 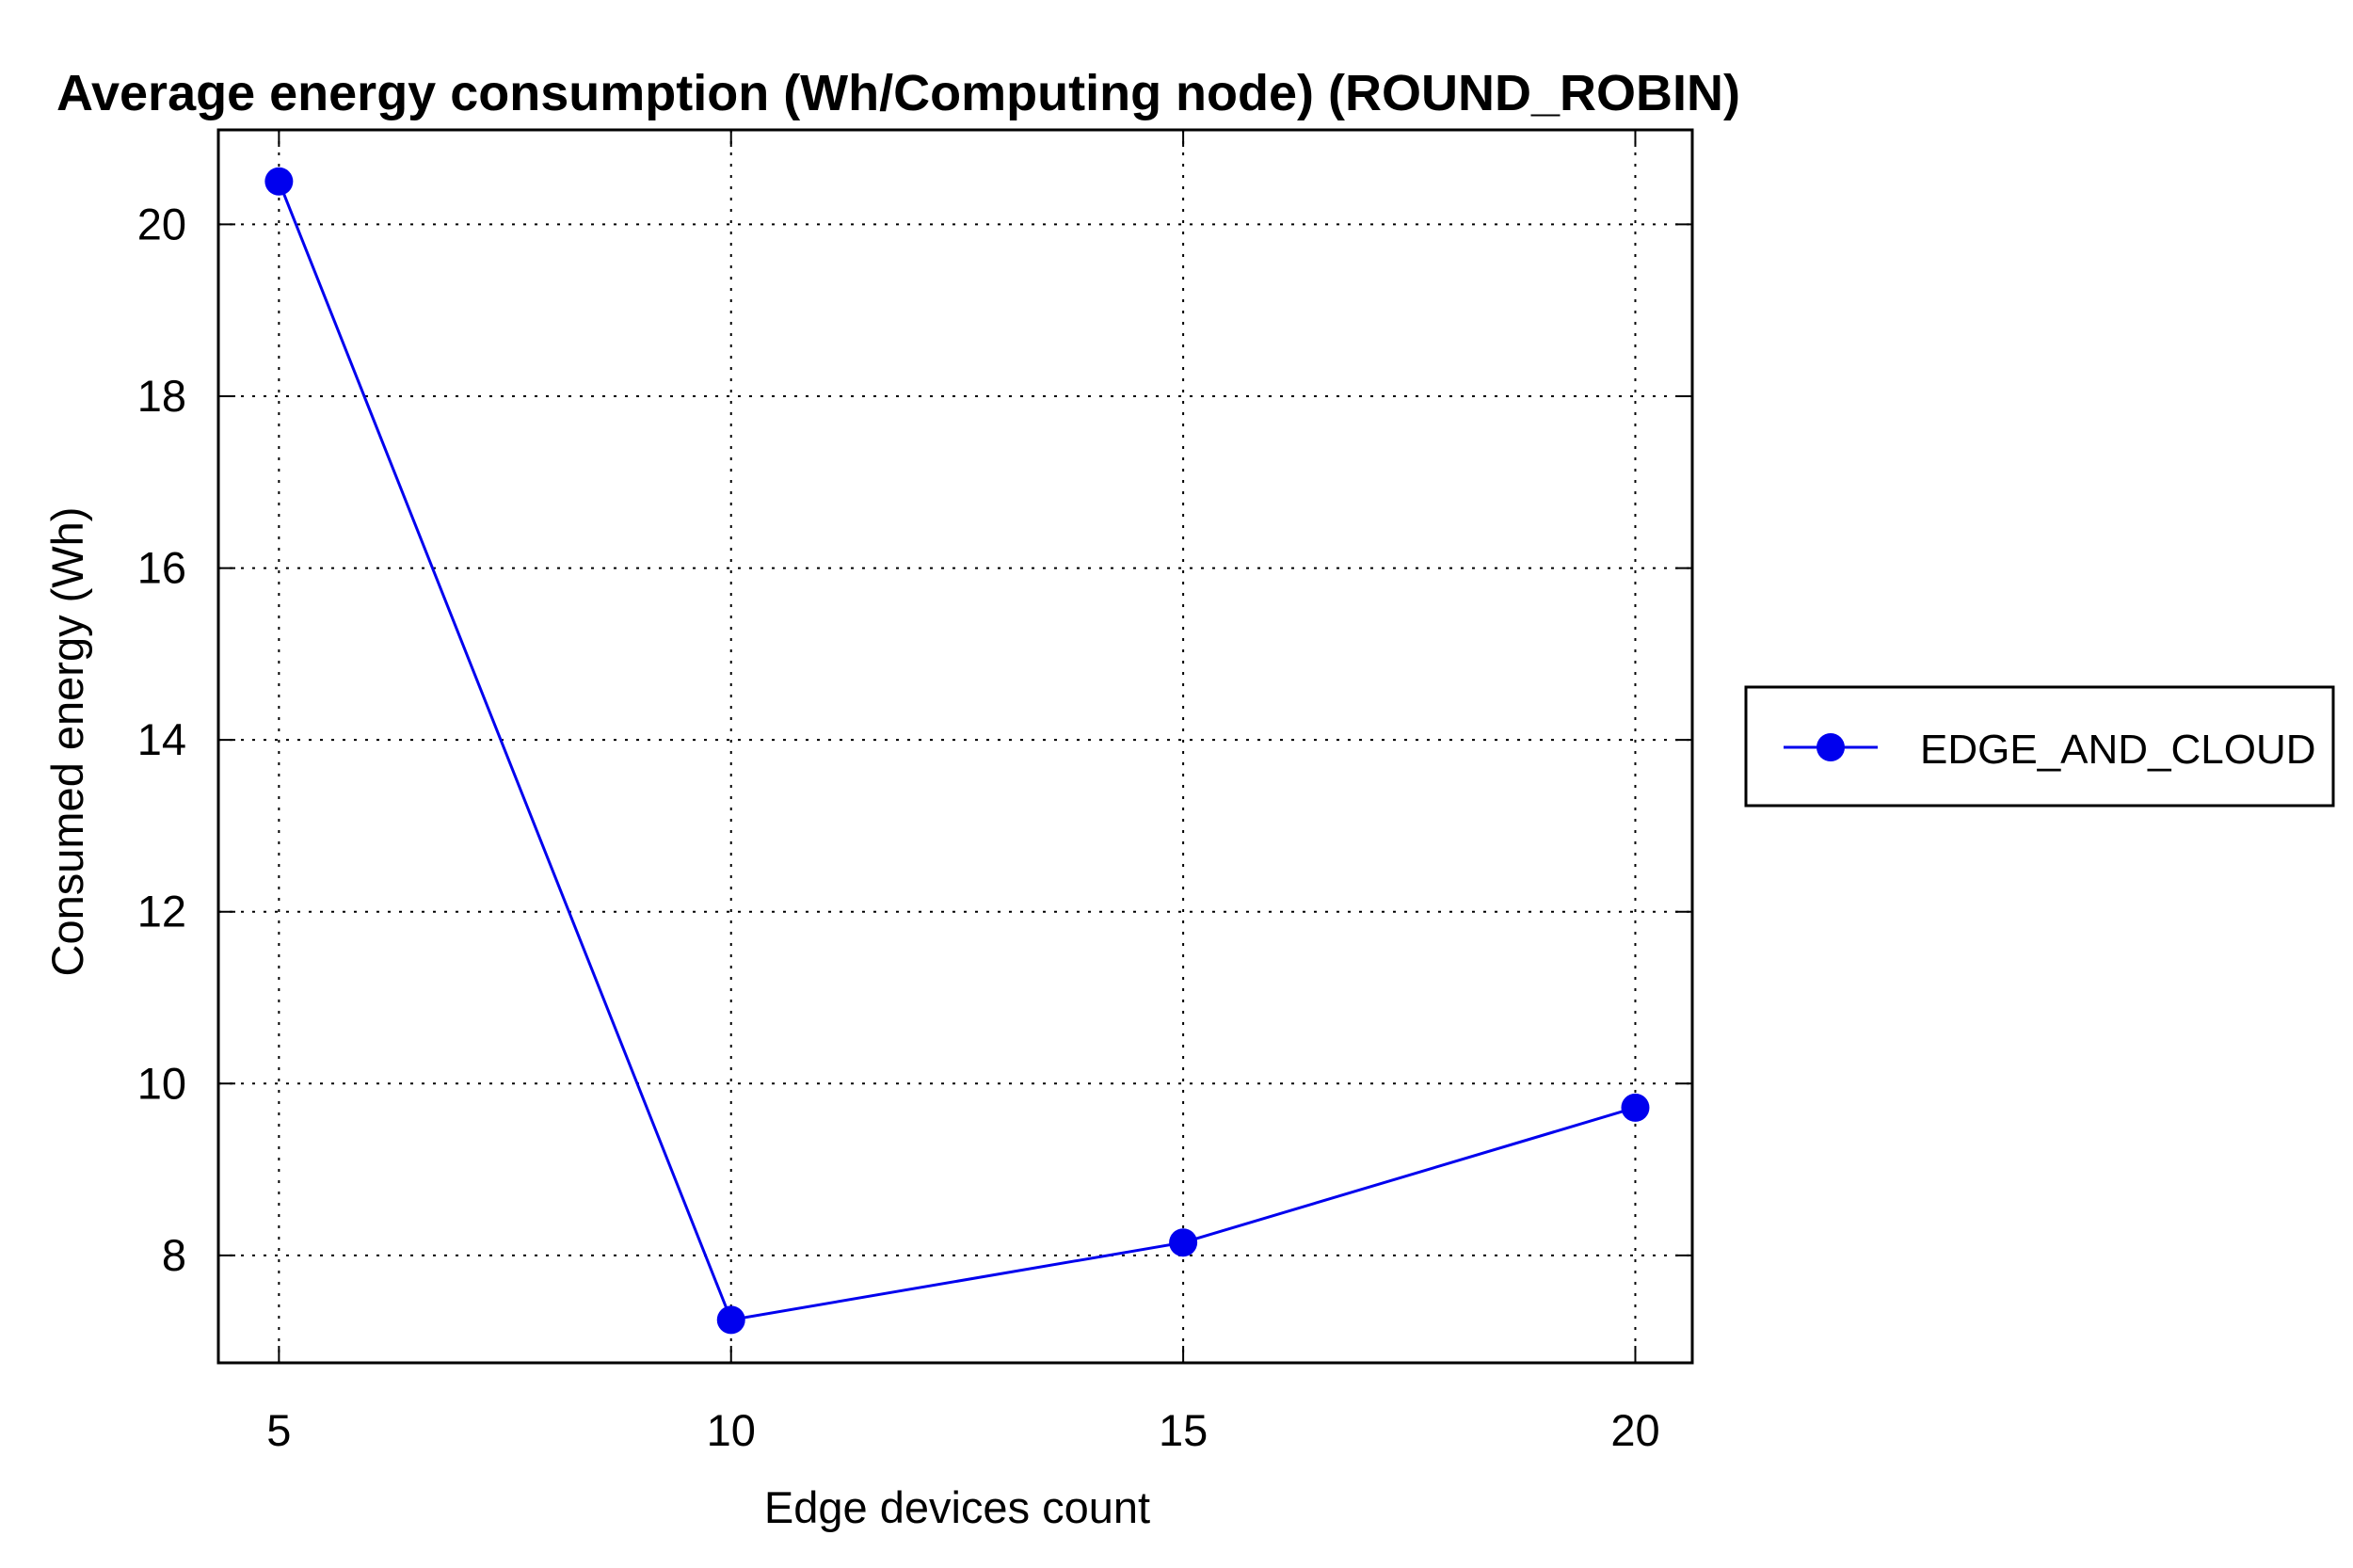 What do you see at coordinates (161, 396) in the screenshot?
I see `y-tick-label: 18` at bounding box center [161, 396].